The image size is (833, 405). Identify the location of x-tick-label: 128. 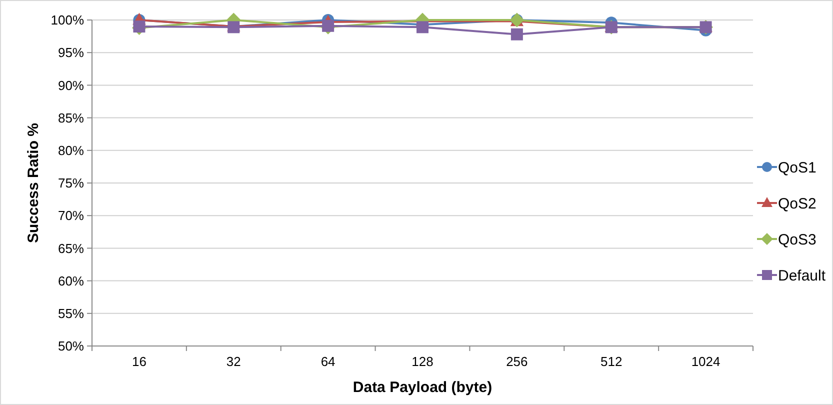
(423, 361).